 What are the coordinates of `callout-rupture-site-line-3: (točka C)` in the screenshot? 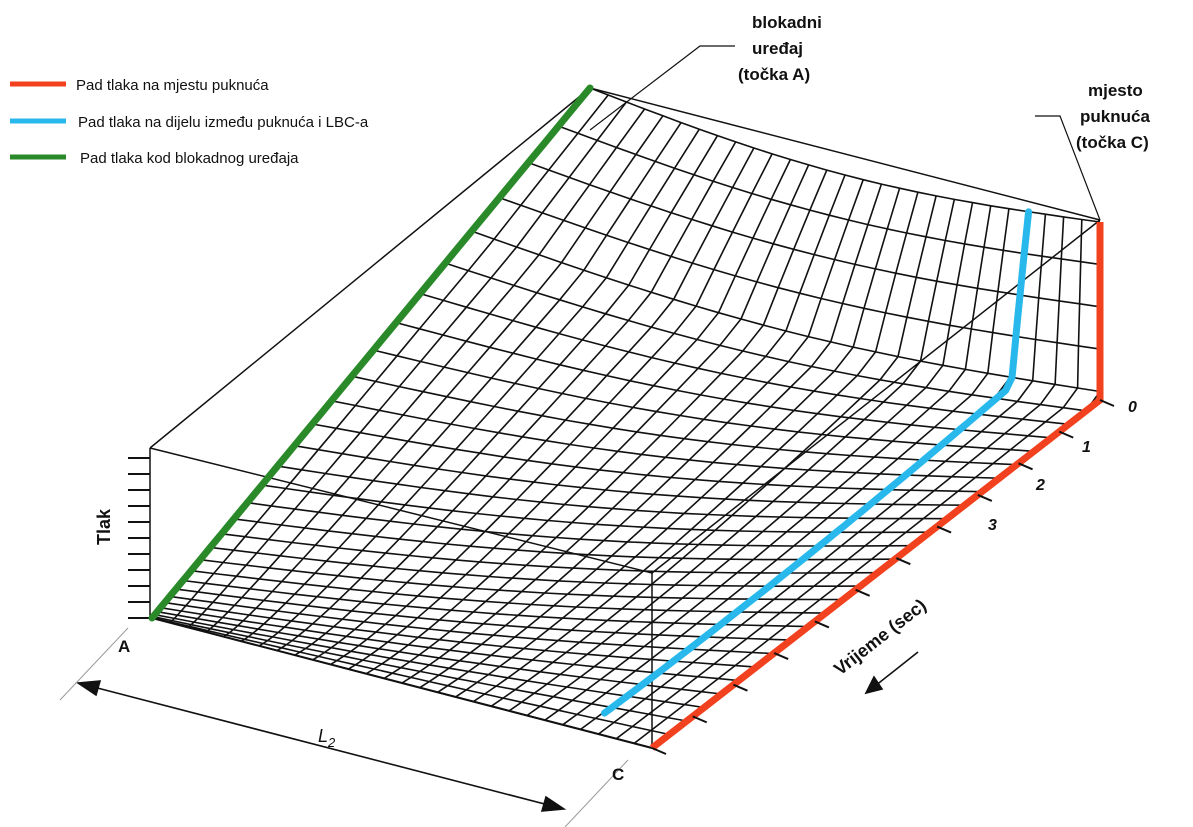 It's located at (1112, 142).